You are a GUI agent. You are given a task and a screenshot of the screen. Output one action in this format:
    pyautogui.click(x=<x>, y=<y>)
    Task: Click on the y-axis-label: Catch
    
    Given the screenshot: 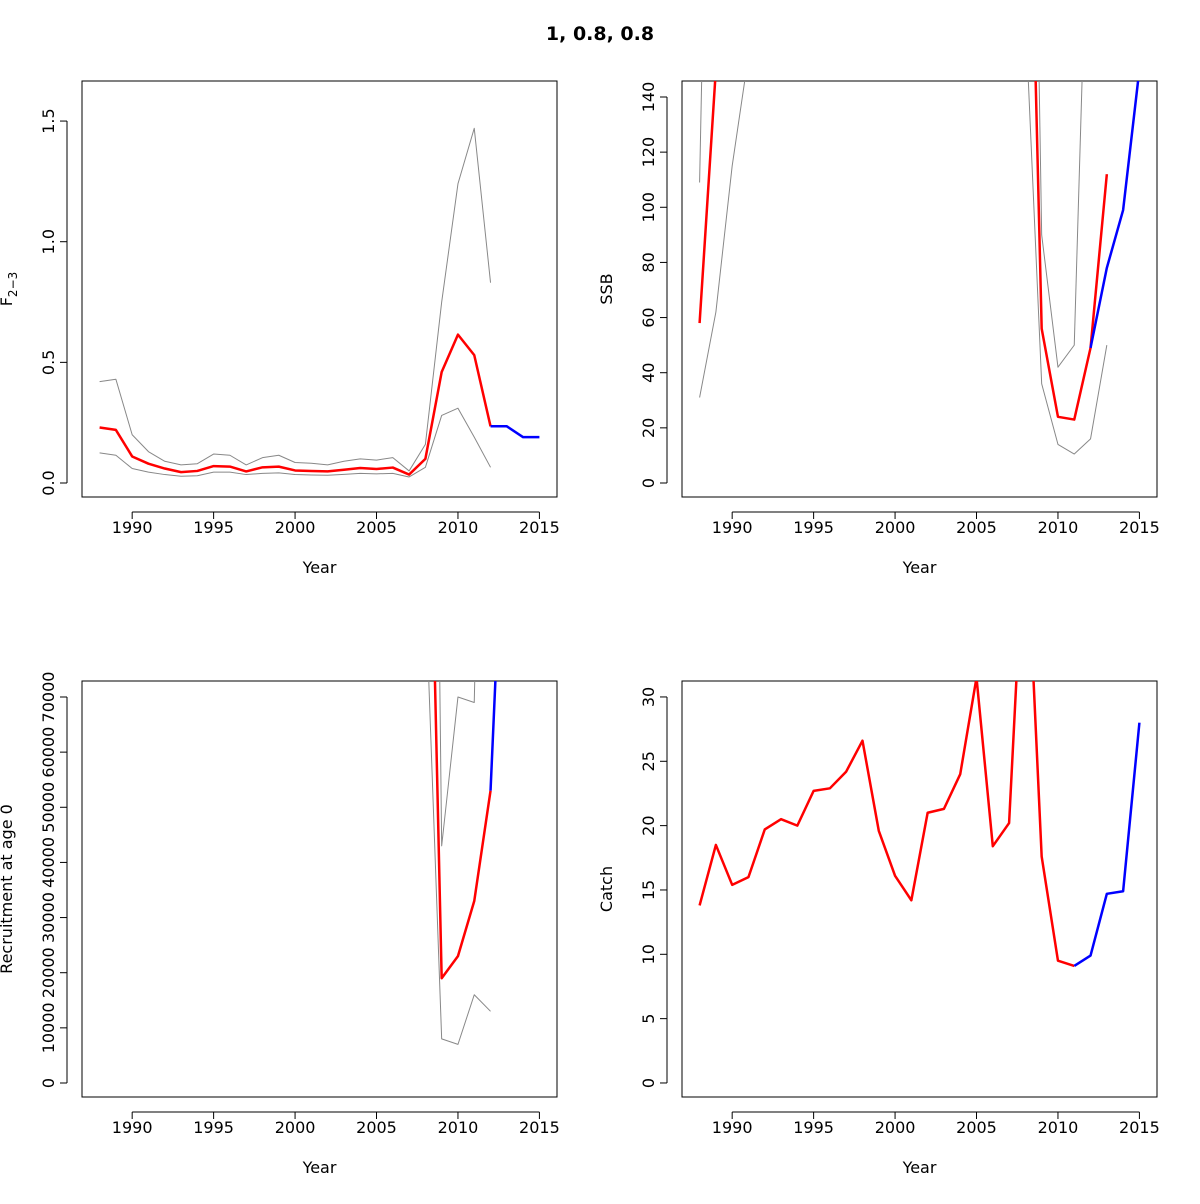 What is the action you would take?
    pyautogui.click(x=606, y=889)
    